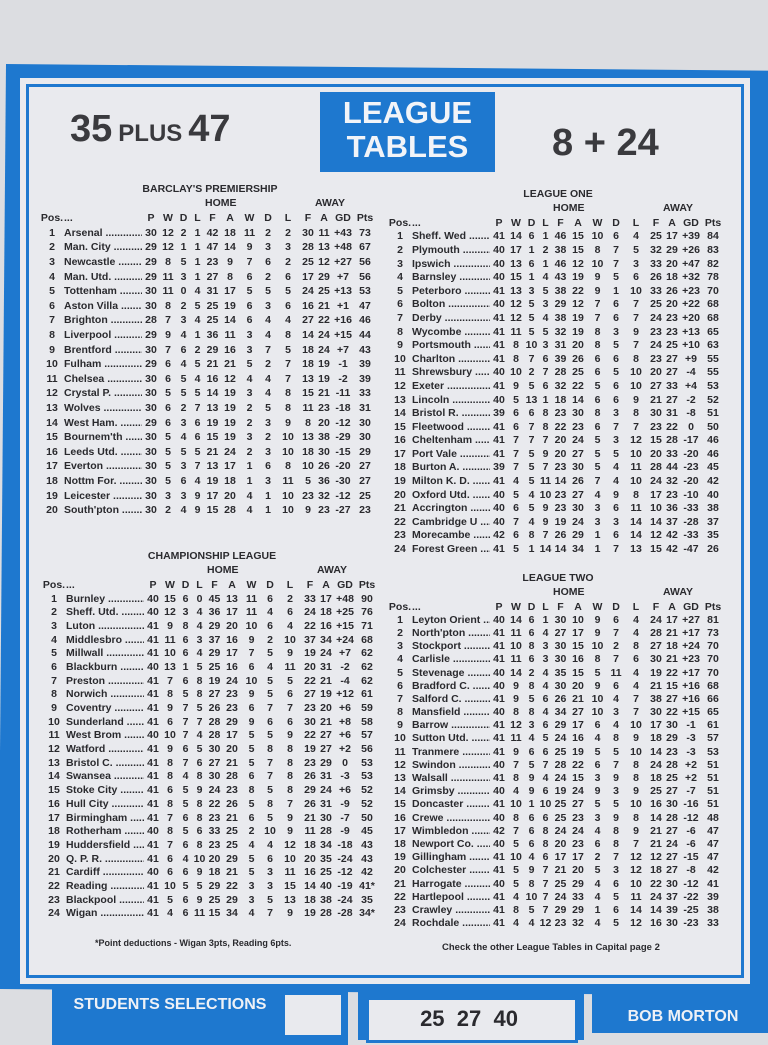 The height and width of the screenshot is (1045, 768). What do you see at coordinates (636, 725) in the screenshot?
I see `stat-cell: 10` at bounding box center [636, 725].